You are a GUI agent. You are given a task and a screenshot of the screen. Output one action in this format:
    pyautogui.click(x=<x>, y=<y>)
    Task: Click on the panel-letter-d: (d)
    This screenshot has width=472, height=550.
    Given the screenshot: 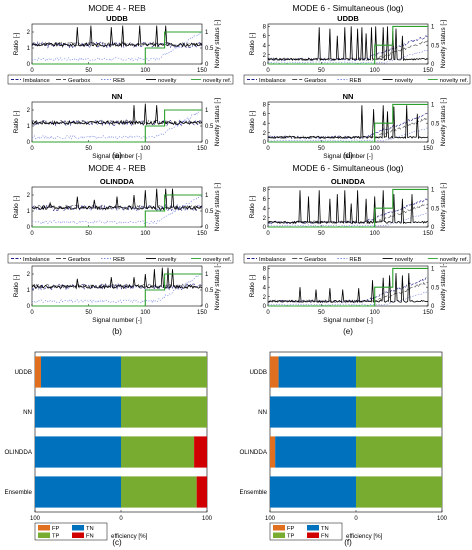 What is the action you would take?
    pyautogui.click(x=348, y=155)
    